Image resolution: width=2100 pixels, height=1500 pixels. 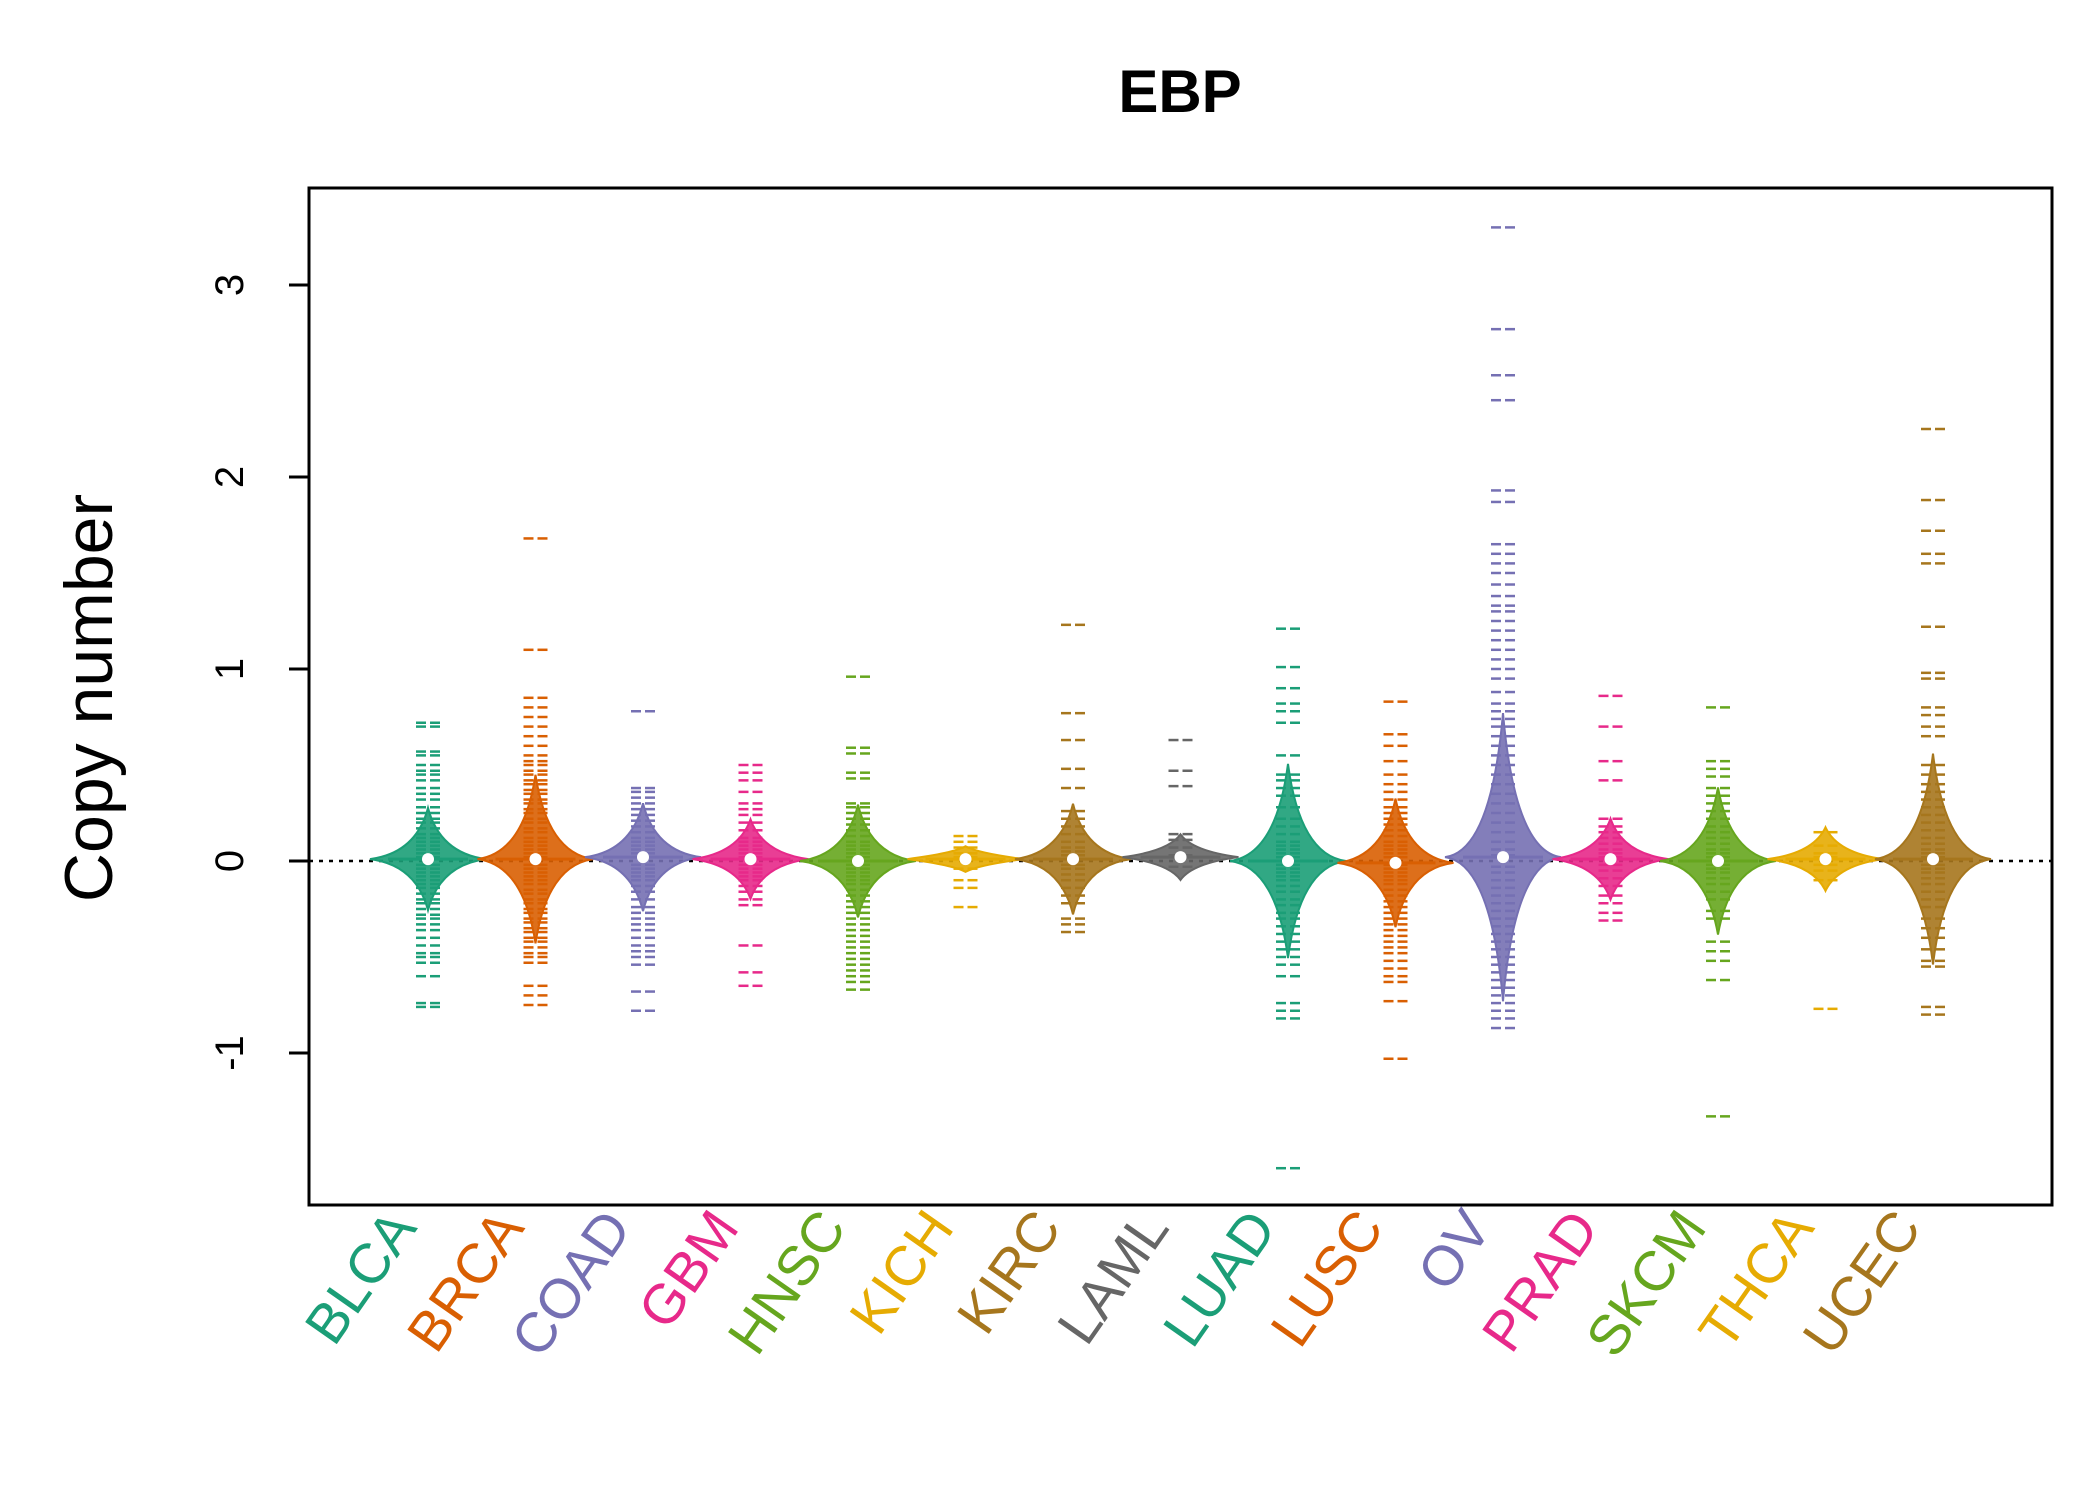 I want to click on bean-hnsc, so click(x=858, y=833).